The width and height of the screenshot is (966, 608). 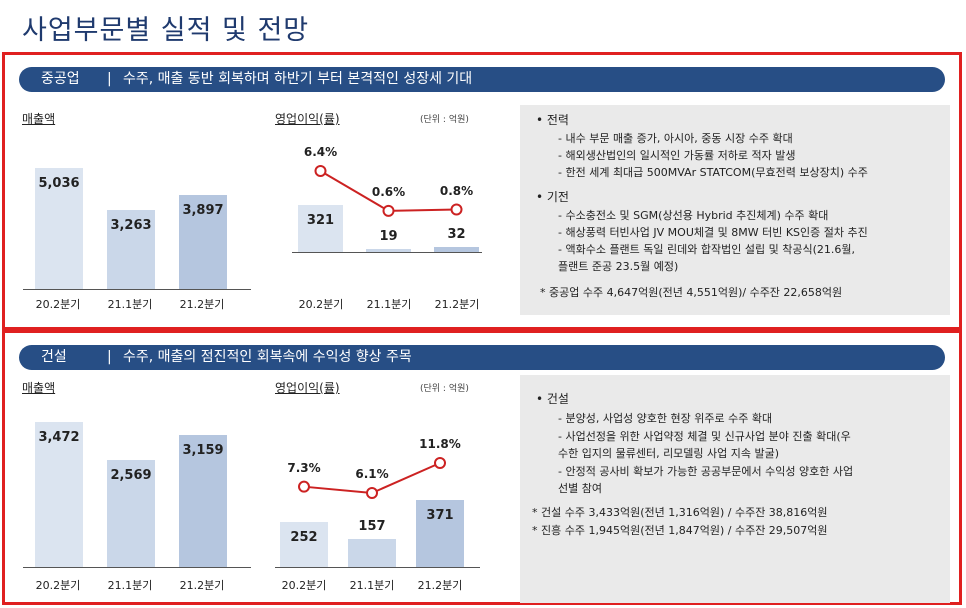 I want to click on construction-bullet-1-item-1: - 분양성, 사업성 양호한 현장 위주로 수주 확대, so click(x=665, y=418).